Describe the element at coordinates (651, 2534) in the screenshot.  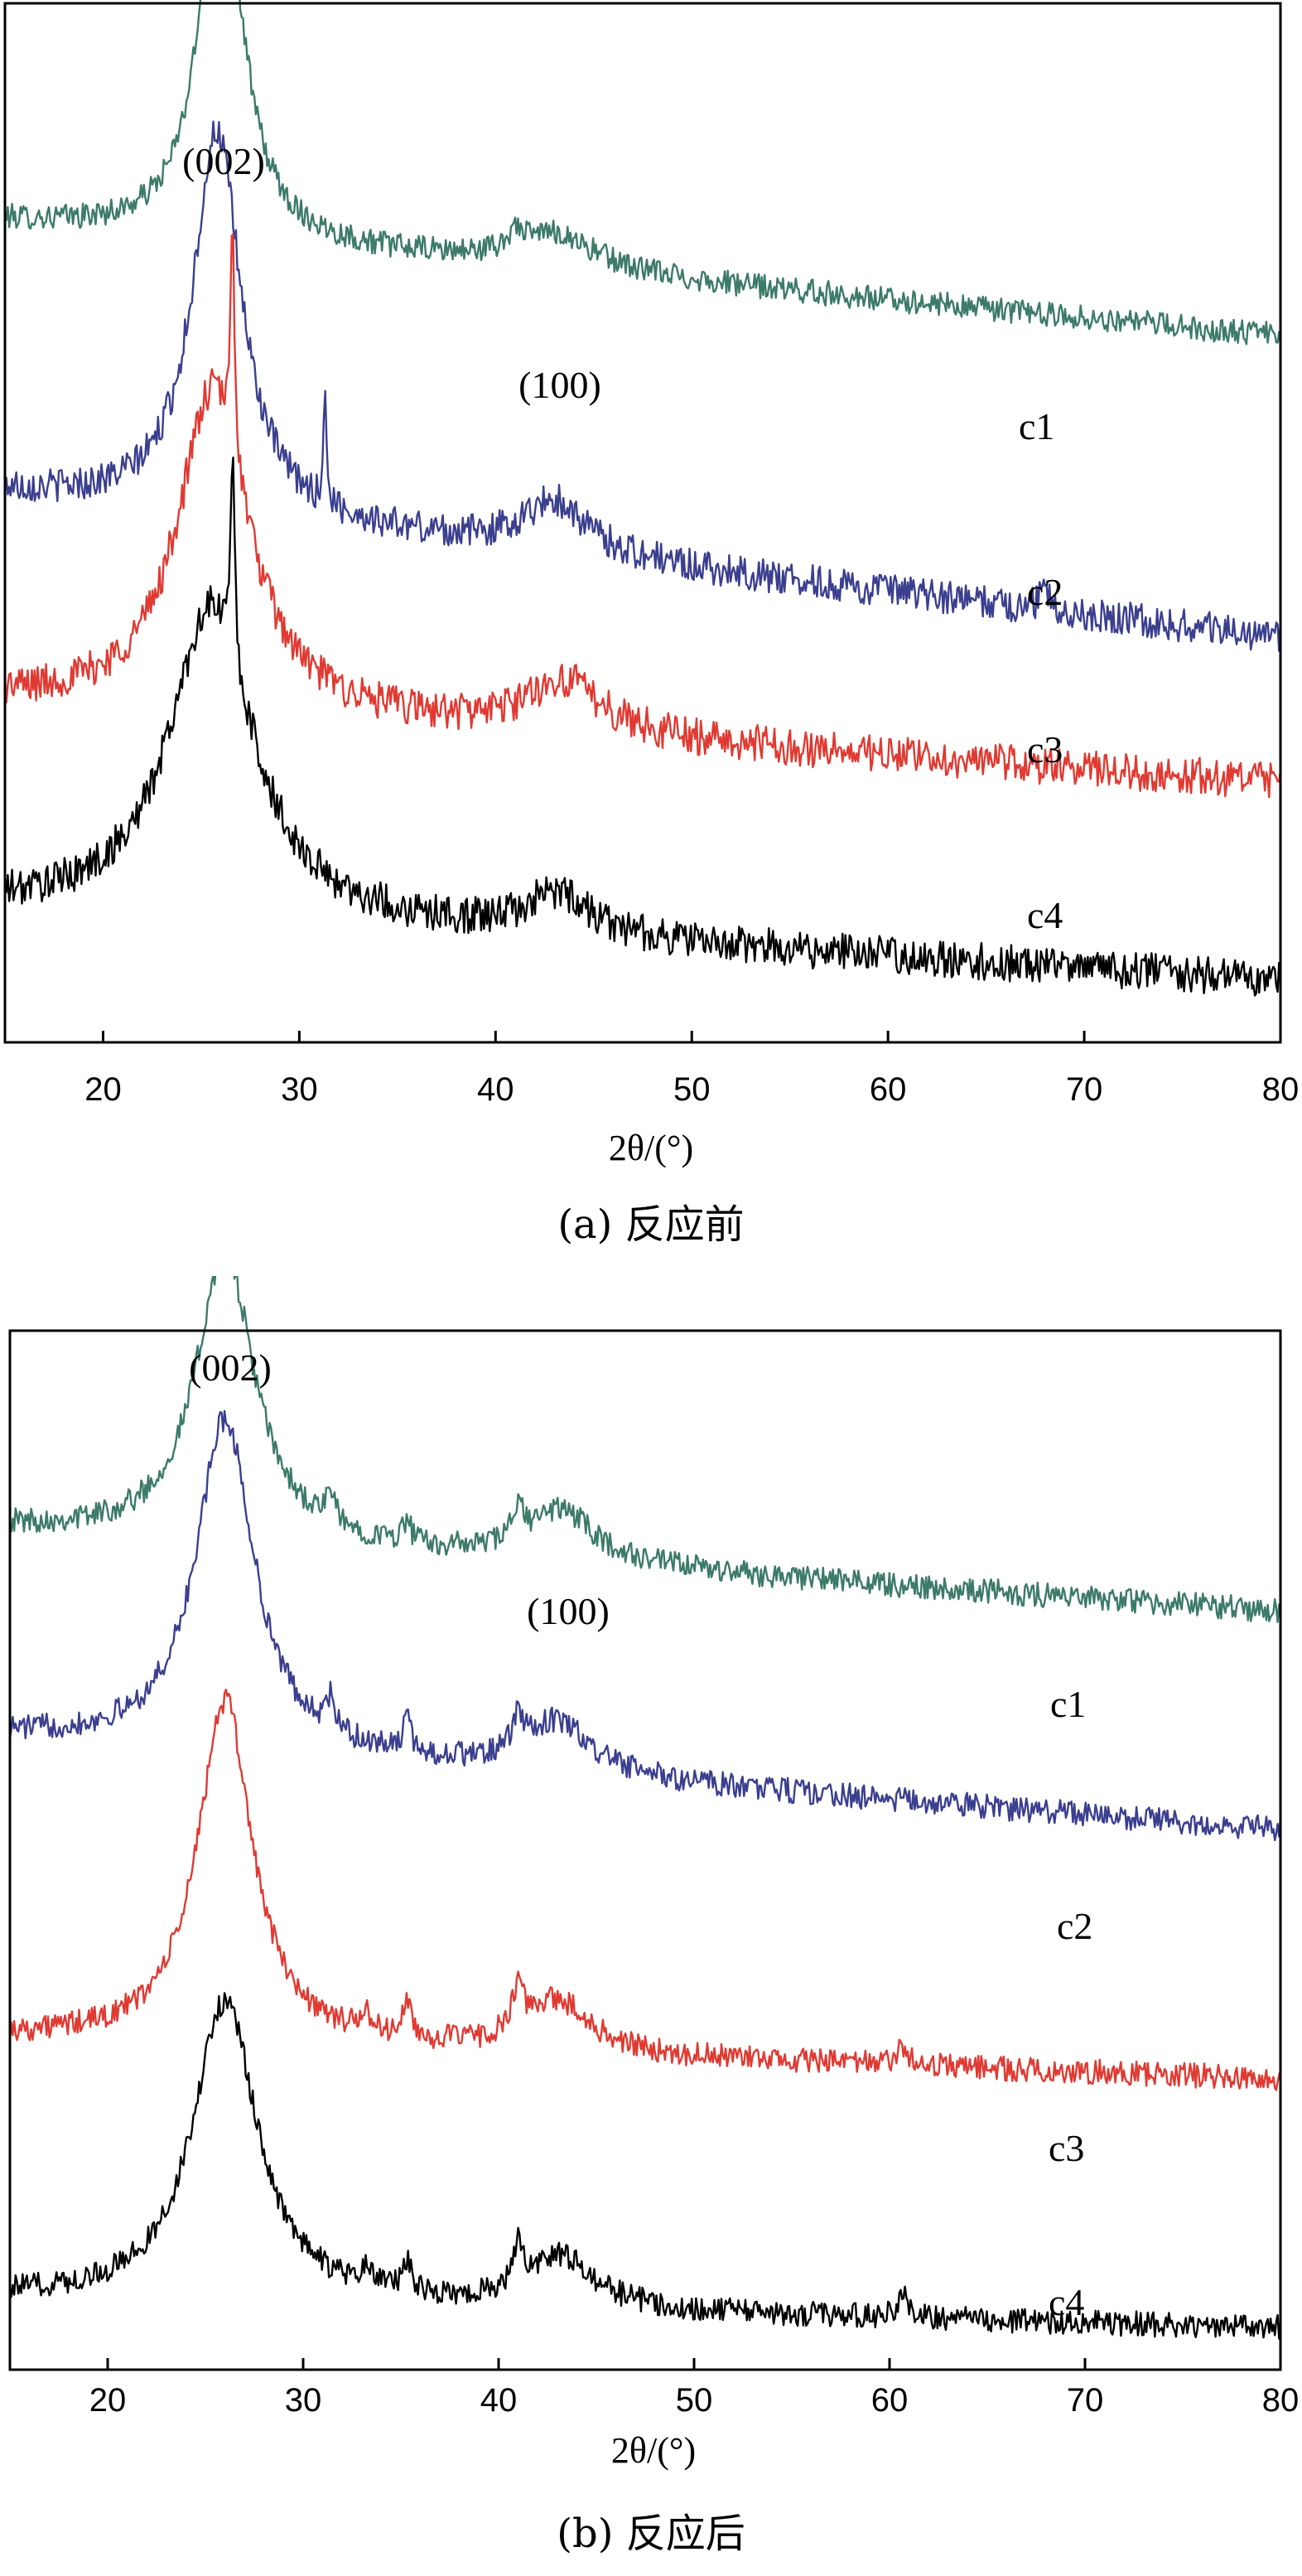
I see `caption-b: (b) 反应后` at that location.